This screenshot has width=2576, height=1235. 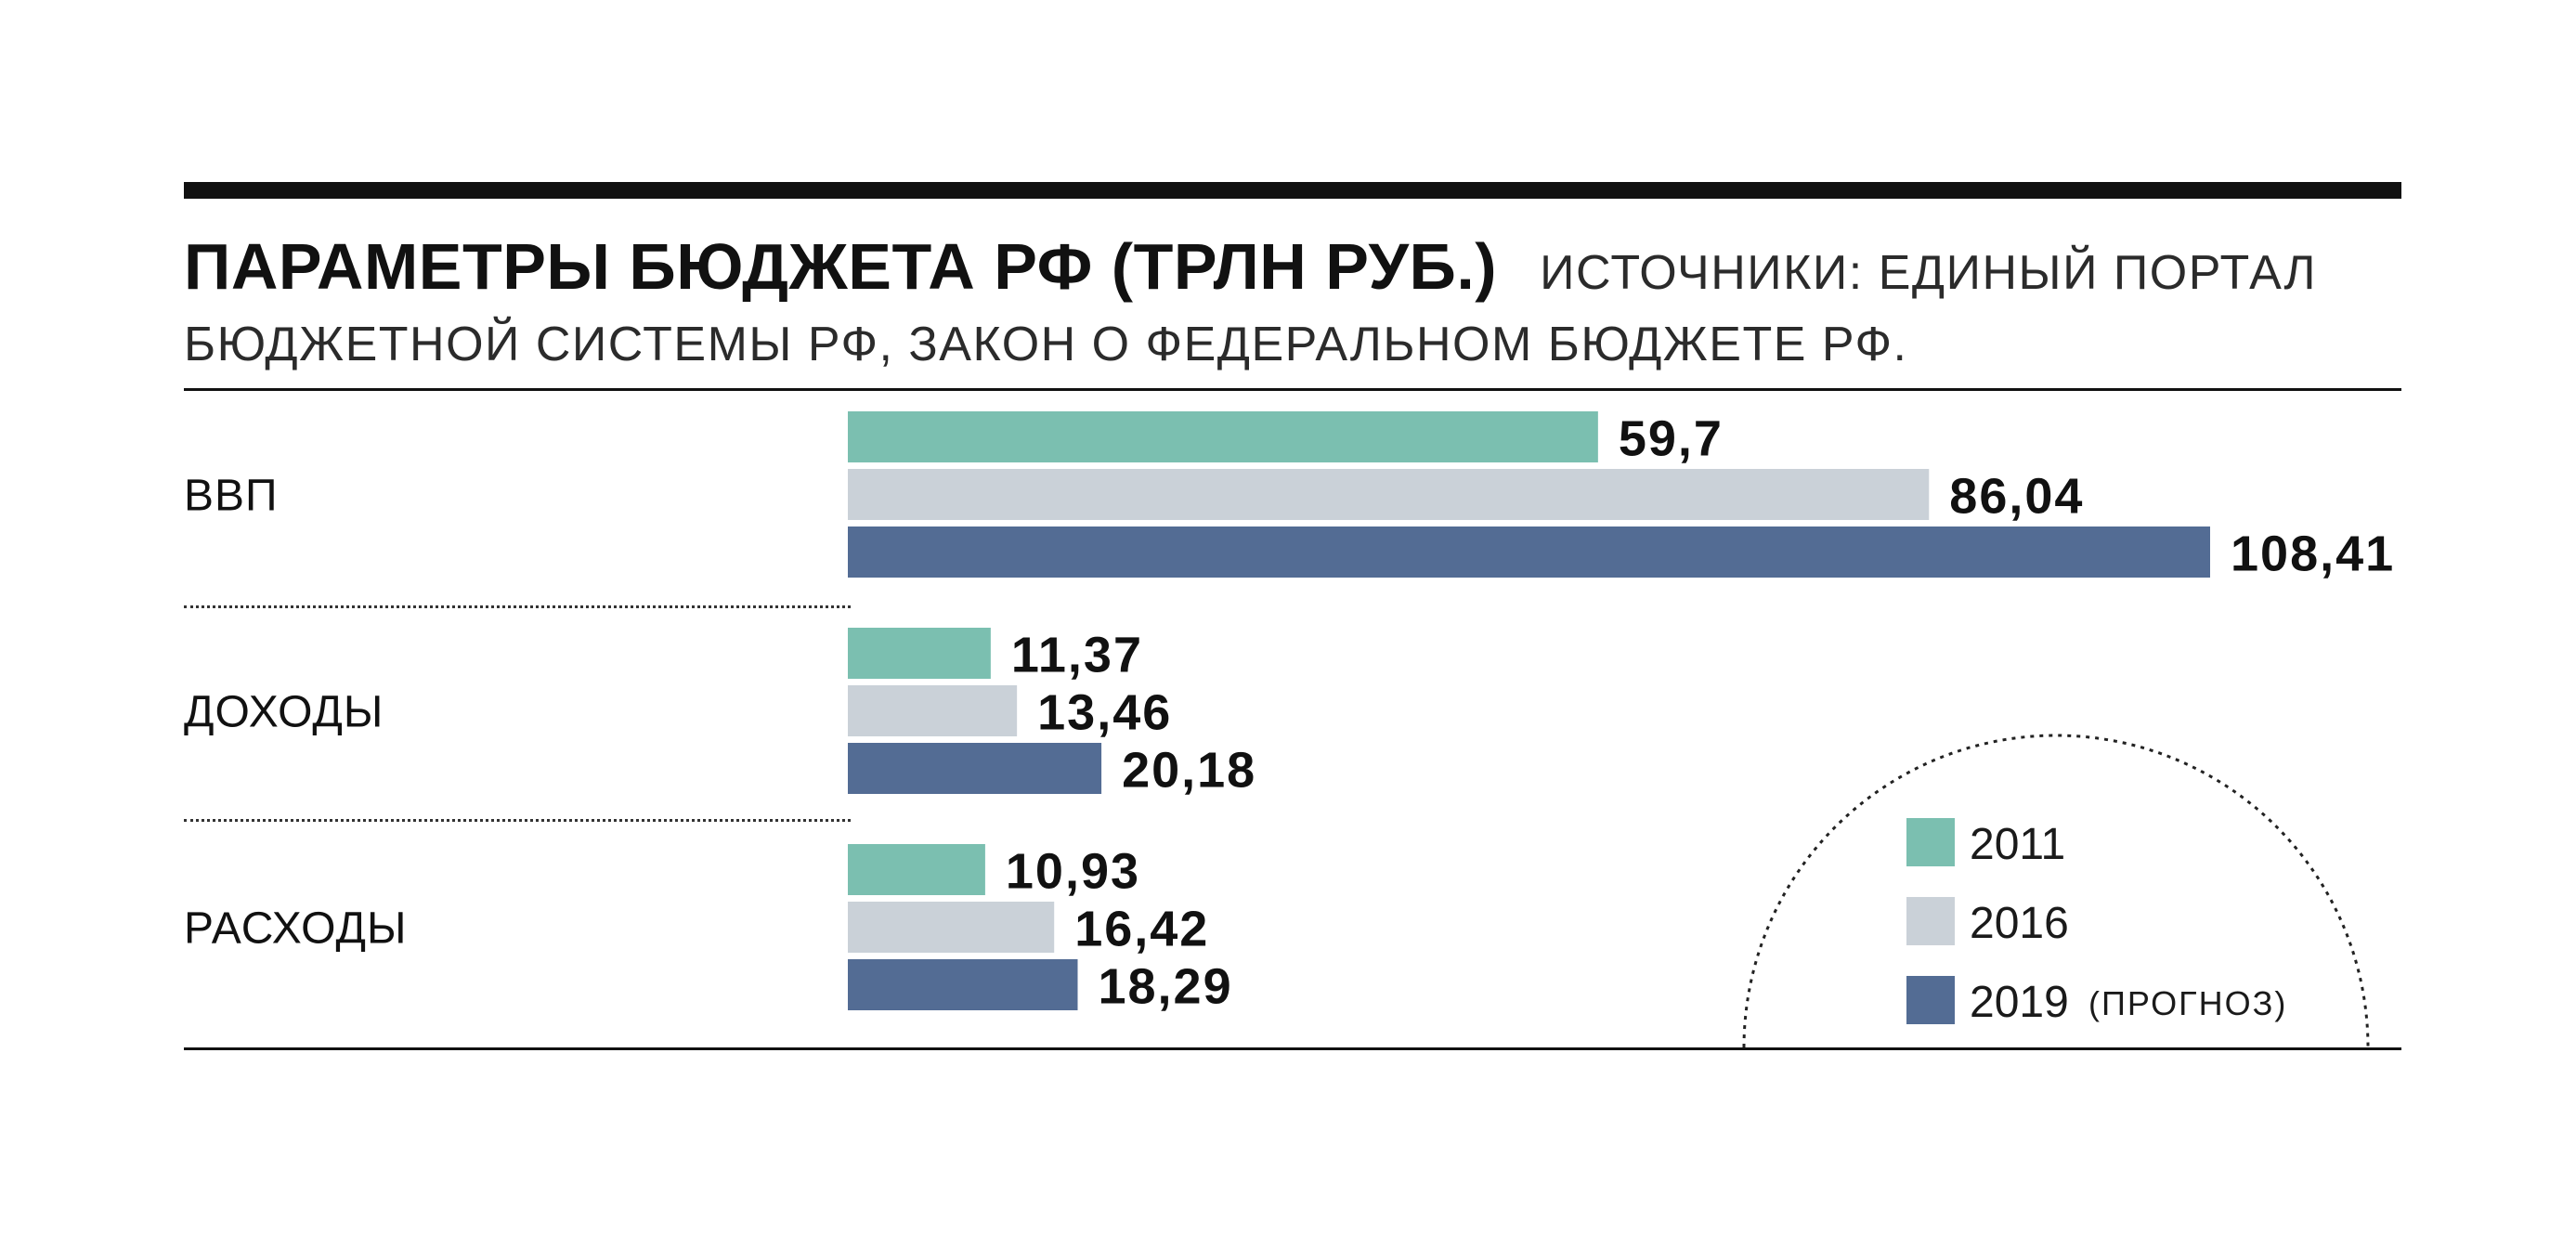 What do you see at coordinates (1073, 872) in the screenshot?
I see `data-label: 10,93` at bounding box center [1073, 872].